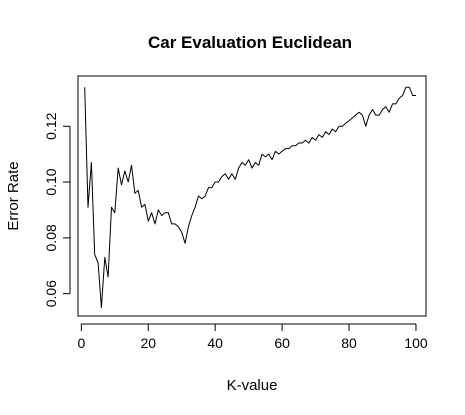 The width and height of the screenshot is (465, 415). What do you see at coordinates (250, 42) in the screenshot?
I see `chart-title: Car Evaluation Euclidean` at bounding box center [250, 42].